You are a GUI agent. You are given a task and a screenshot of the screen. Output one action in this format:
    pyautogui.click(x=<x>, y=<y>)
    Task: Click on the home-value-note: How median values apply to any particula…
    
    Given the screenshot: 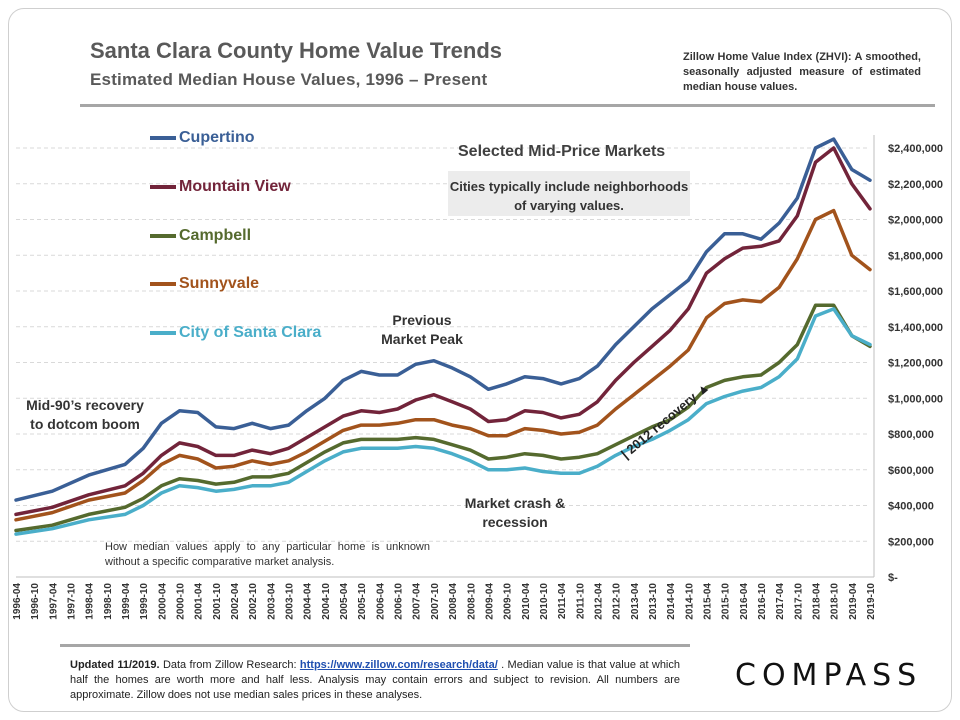 What is the action you would take?
    pyautogui.click(x=267, y=554)
    